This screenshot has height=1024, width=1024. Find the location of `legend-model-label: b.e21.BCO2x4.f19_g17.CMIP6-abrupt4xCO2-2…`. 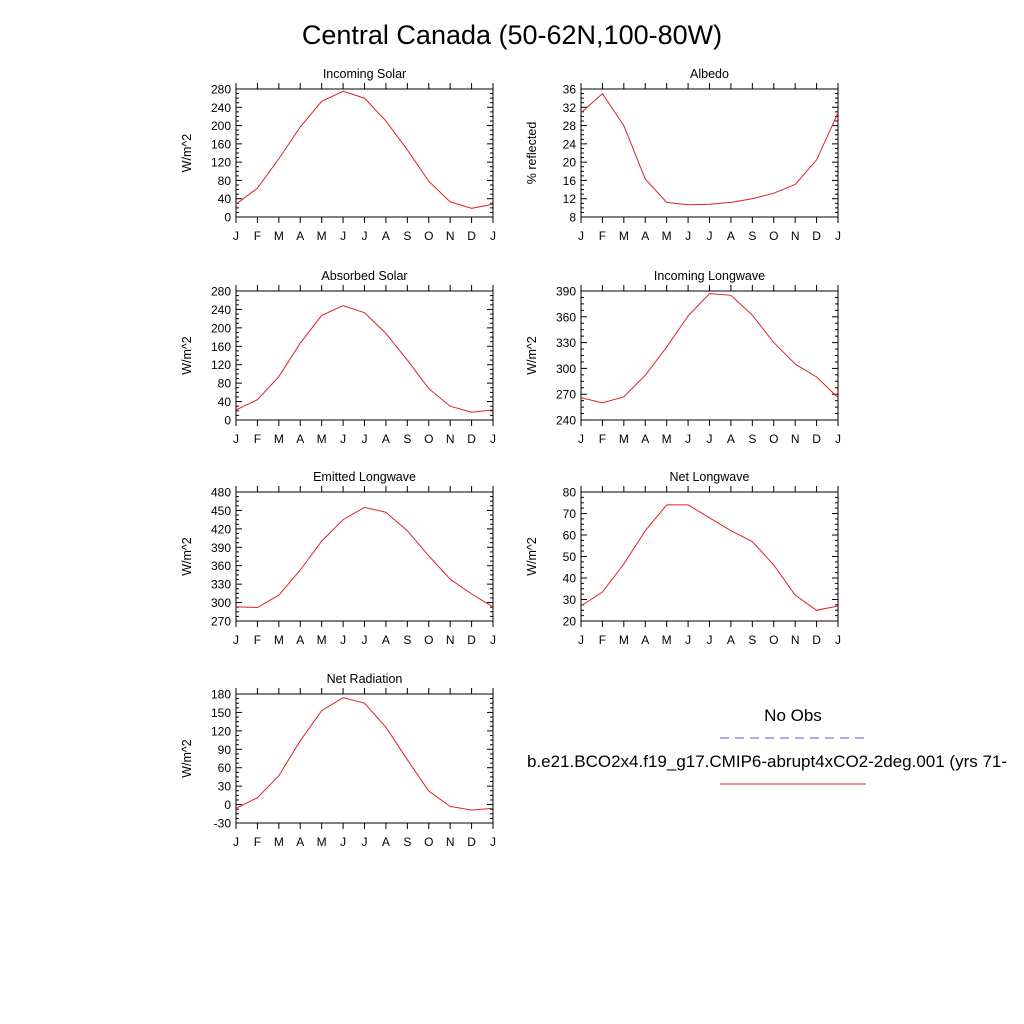

legend-model-label: b.e21.BCO2x4.f19_g17.CMIP6-abrupt4xCO2-2… is located at coordinates (767, 761).